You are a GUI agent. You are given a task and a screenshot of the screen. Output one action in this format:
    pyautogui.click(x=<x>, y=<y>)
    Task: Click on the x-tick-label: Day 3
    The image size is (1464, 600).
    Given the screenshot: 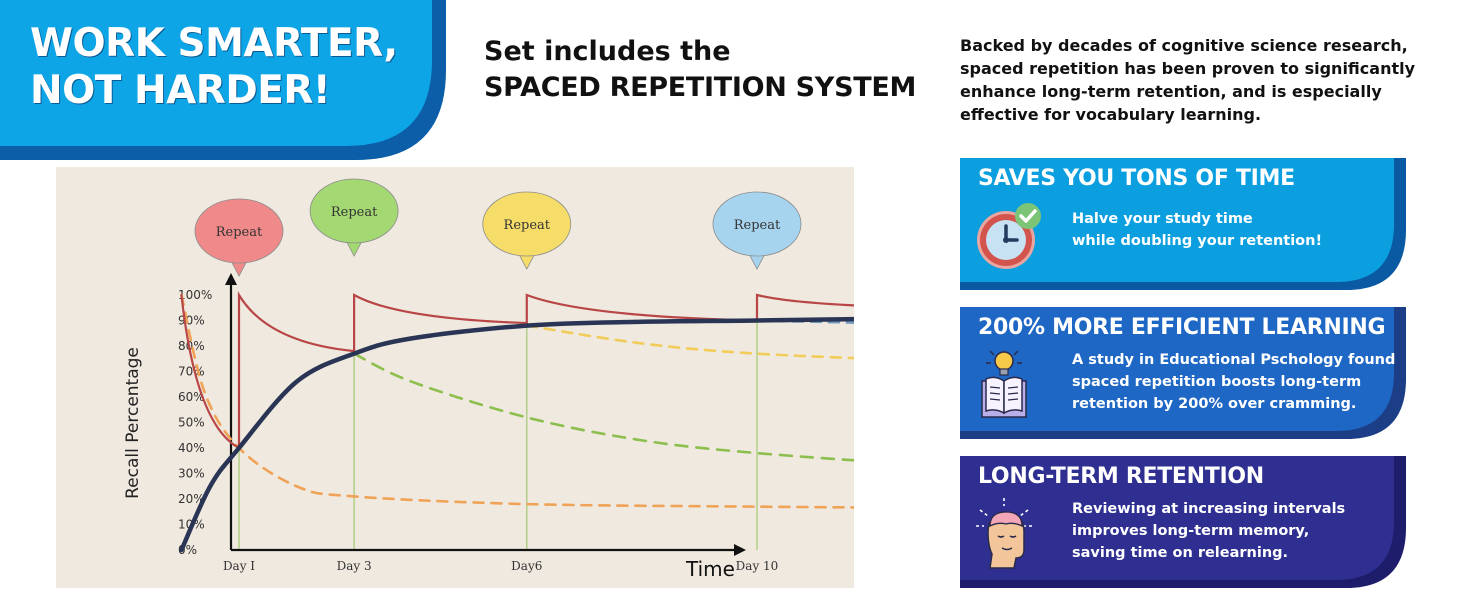 What is the action you would take?
    pyautogui.click(x=354, y=566)
    